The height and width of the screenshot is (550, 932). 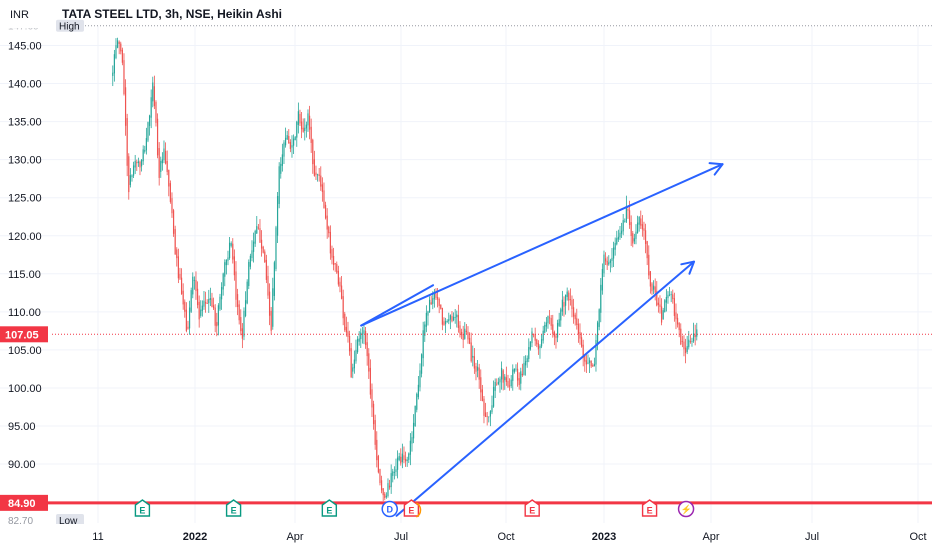 I want to click on support-level-value: 84.90, so click(x=22, y=504).